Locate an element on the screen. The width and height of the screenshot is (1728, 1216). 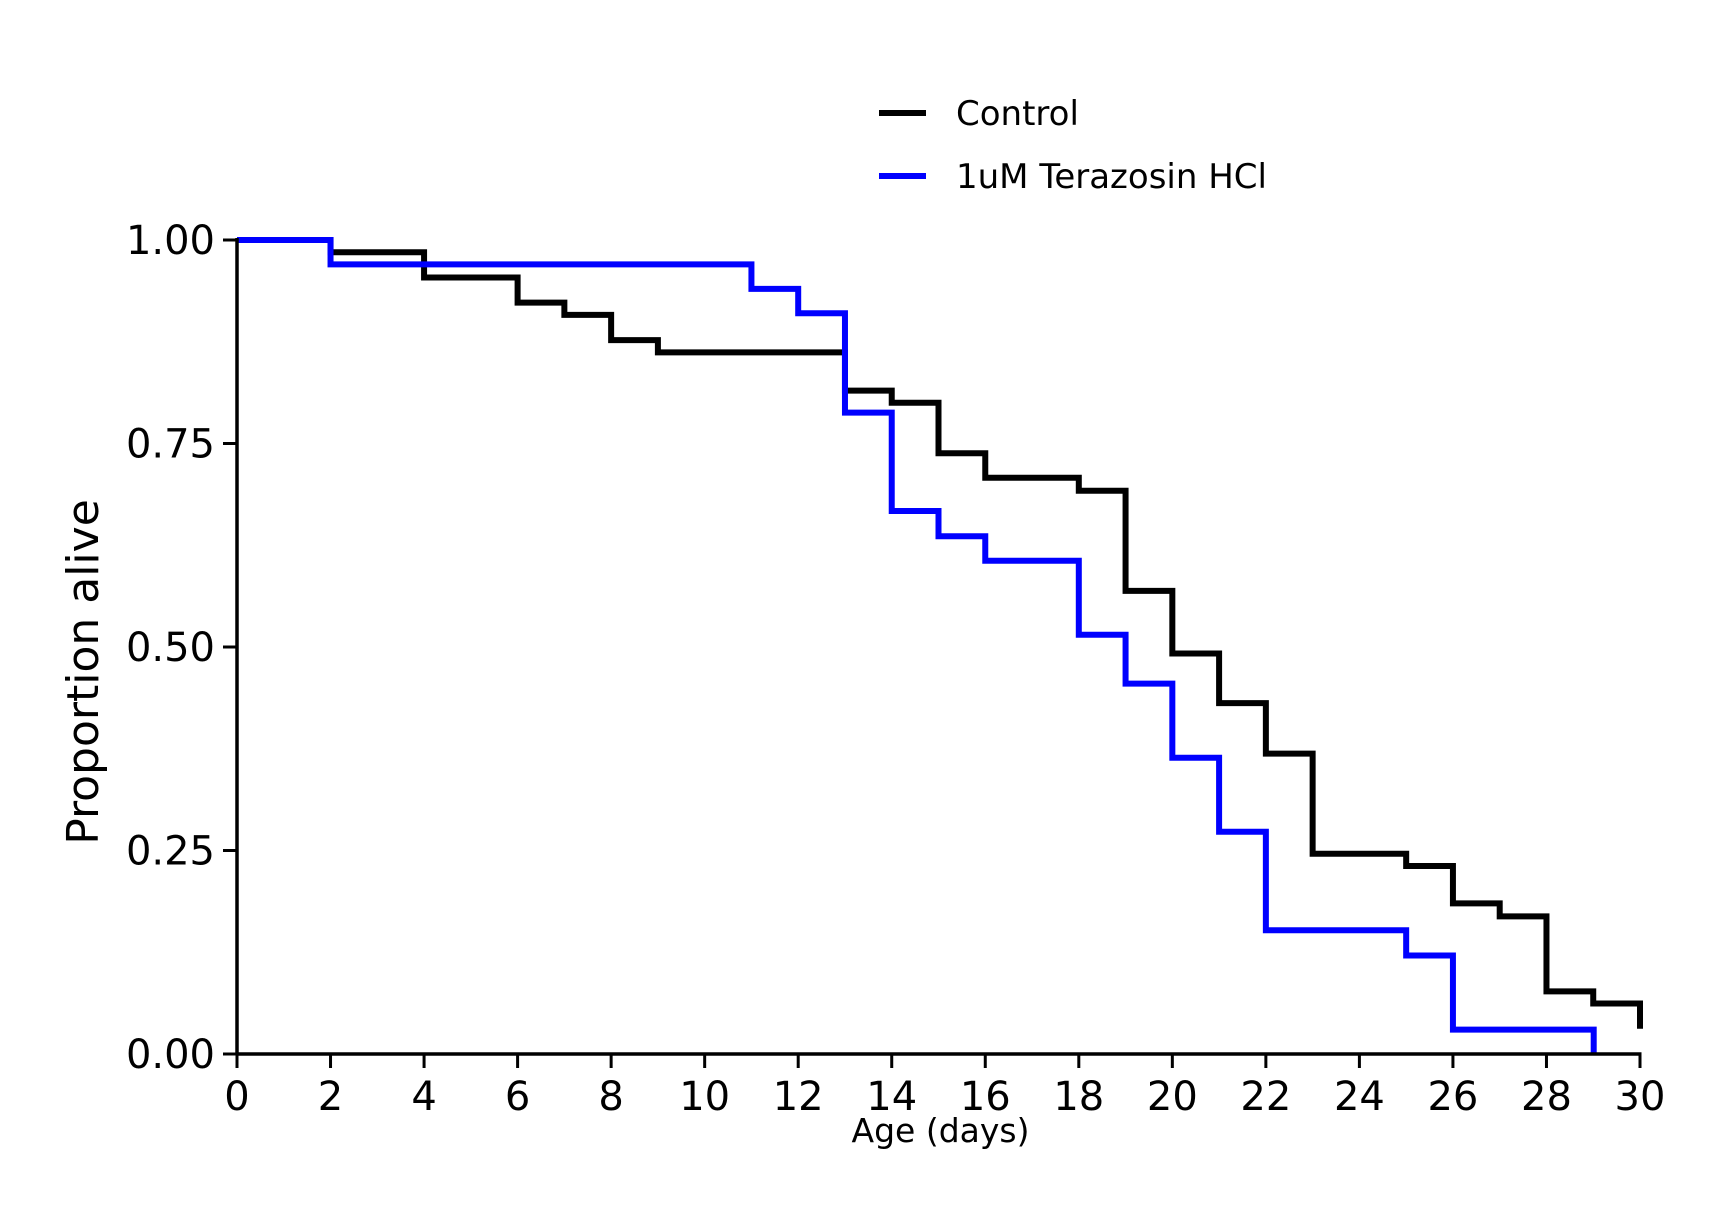
x-tick-label: 4 is located at coordinates (423, 1097).